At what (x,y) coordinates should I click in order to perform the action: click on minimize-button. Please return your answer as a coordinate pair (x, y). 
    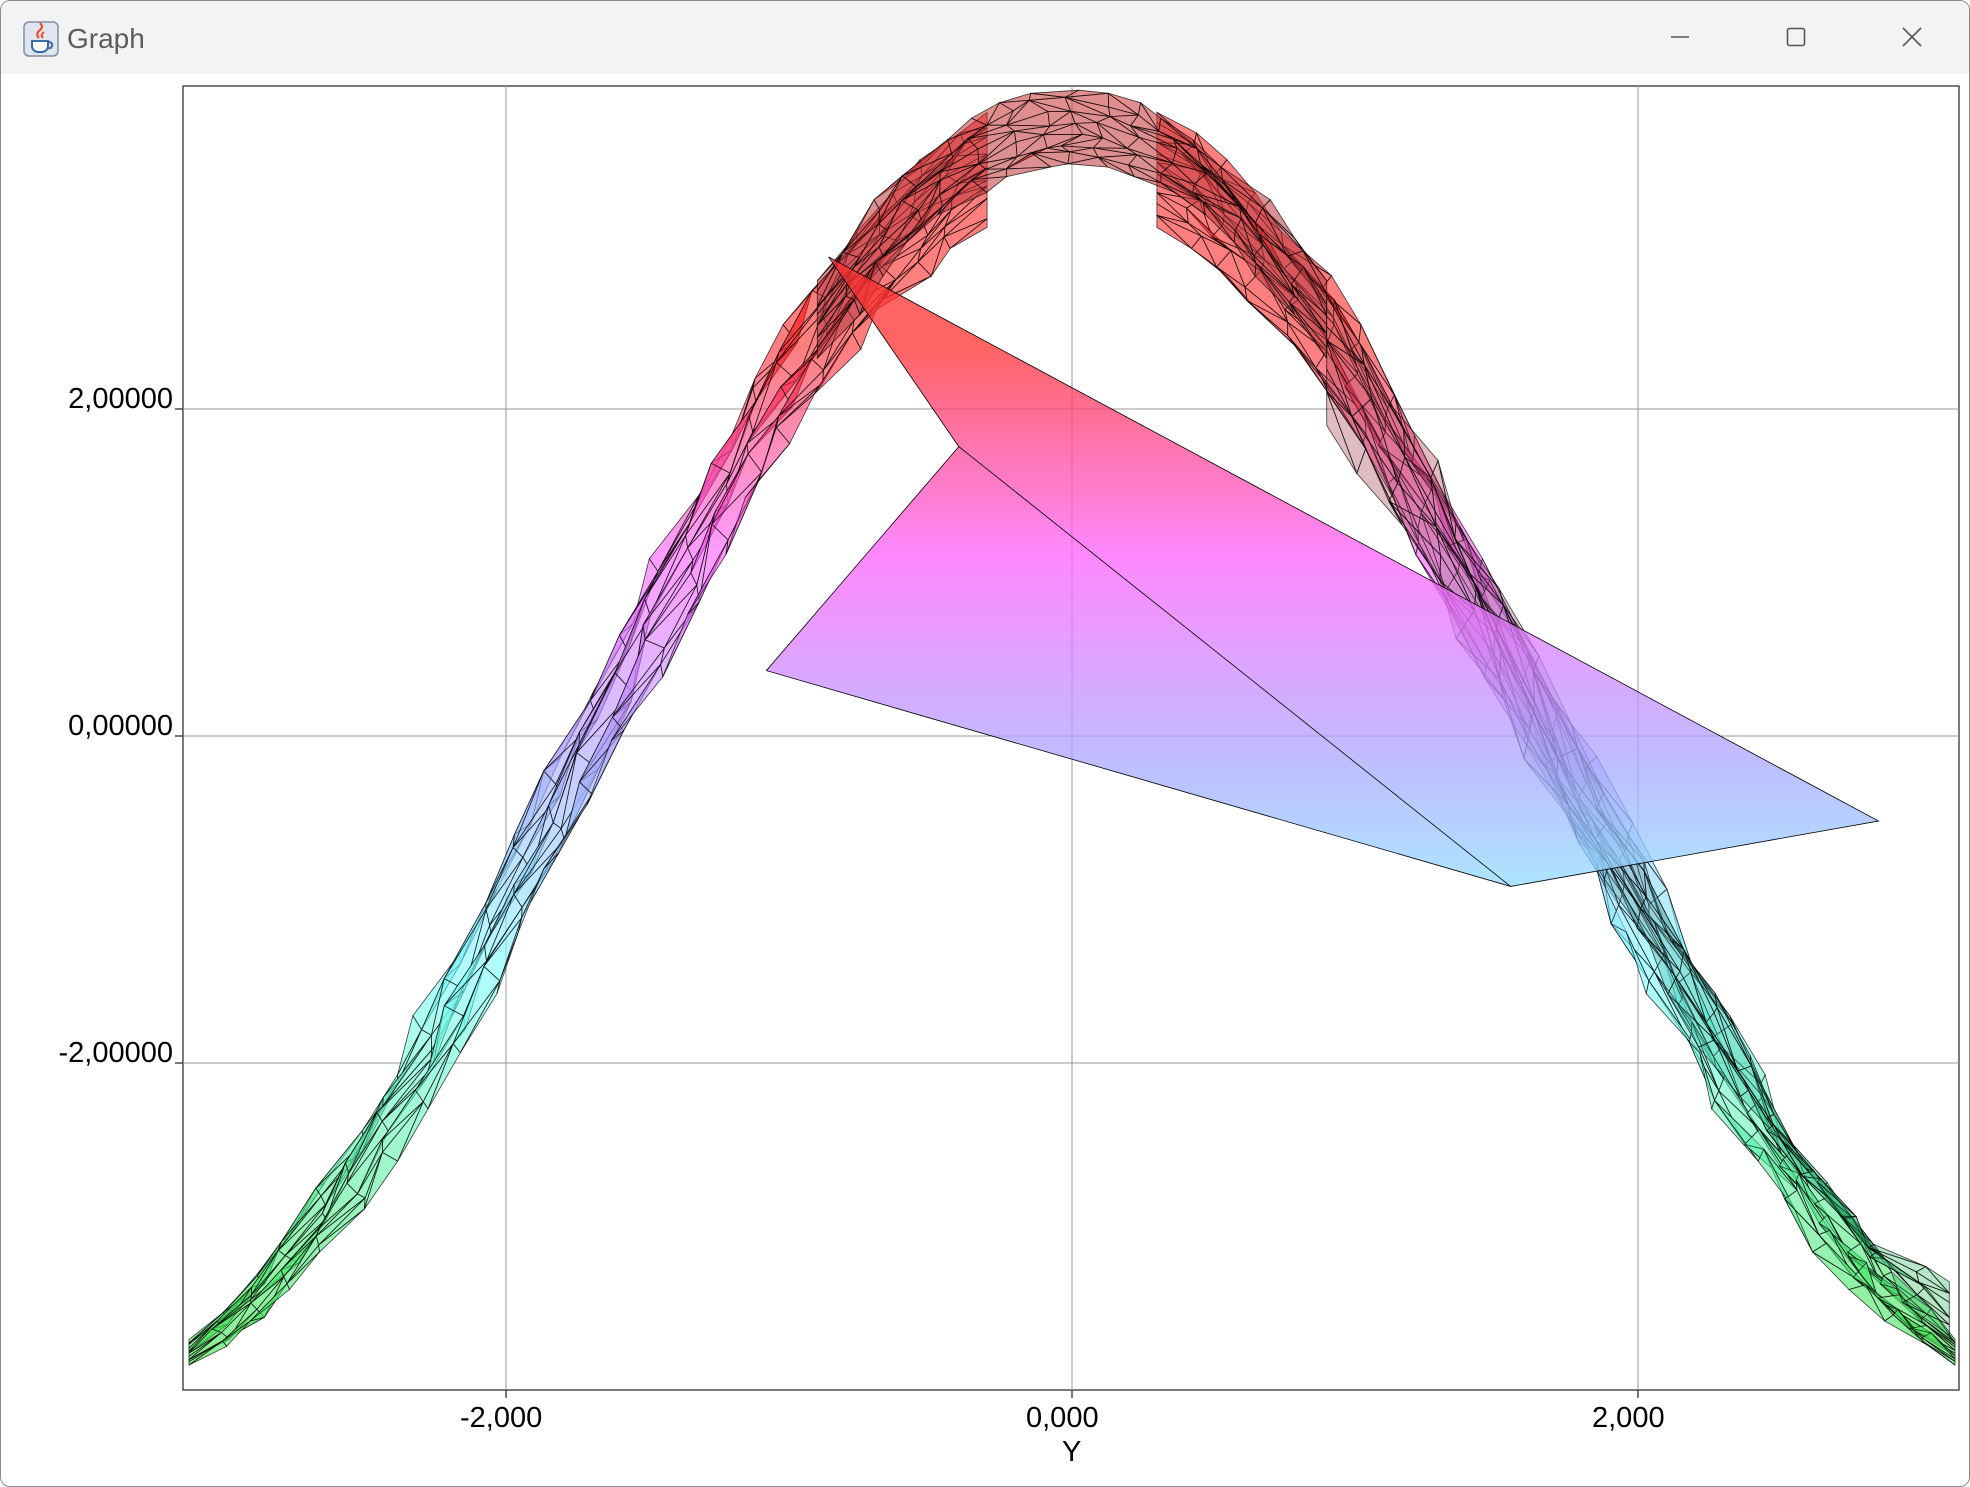
    Looking at the image, I should click on (1680, 37).